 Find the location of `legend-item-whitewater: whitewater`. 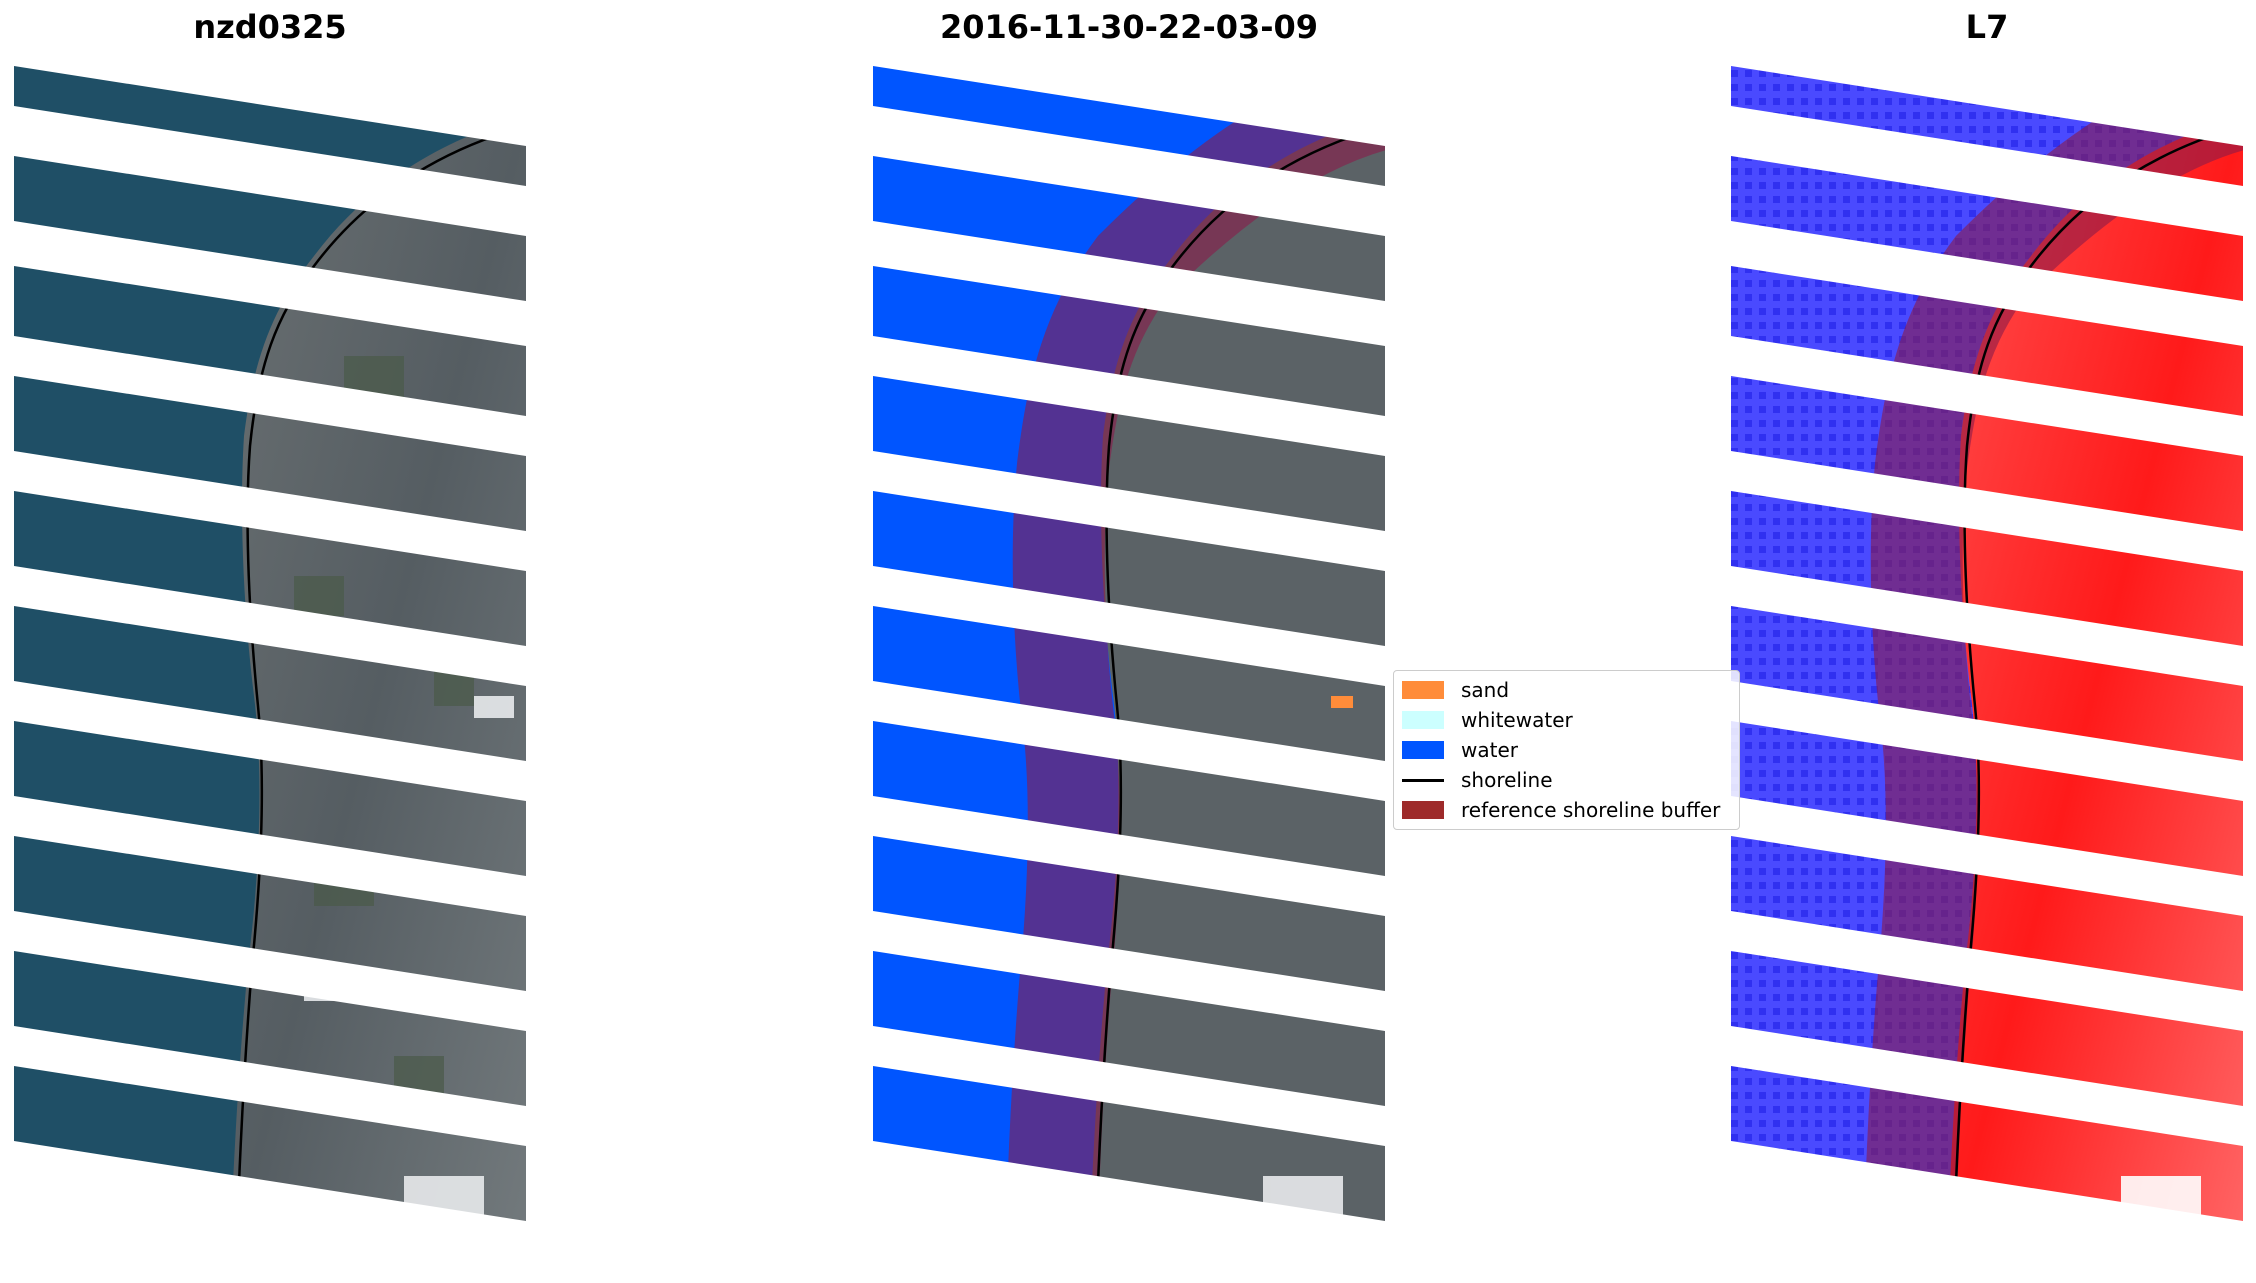

legend-item-whitewater: whitewater is located at coordinates (1487, 720).